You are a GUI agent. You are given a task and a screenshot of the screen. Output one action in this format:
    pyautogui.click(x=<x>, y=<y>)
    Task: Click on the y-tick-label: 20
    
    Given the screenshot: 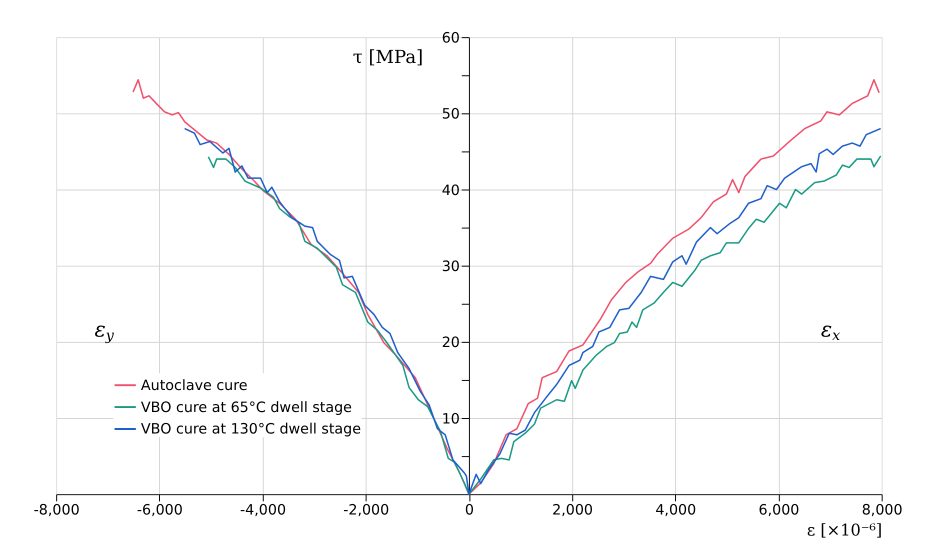 What is the action you would take?
    pyautogui.click(x=451, y=343)
    